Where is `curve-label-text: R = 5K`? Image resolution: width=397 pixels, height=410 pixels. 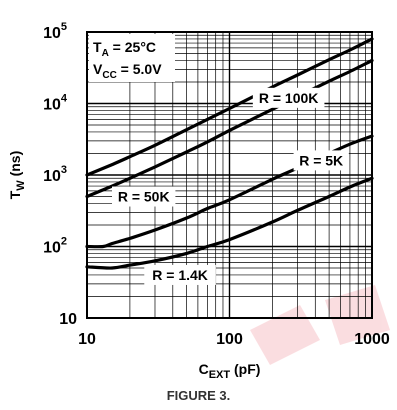
curve-label-text: R = 5K is located at coordinates (321, 160).